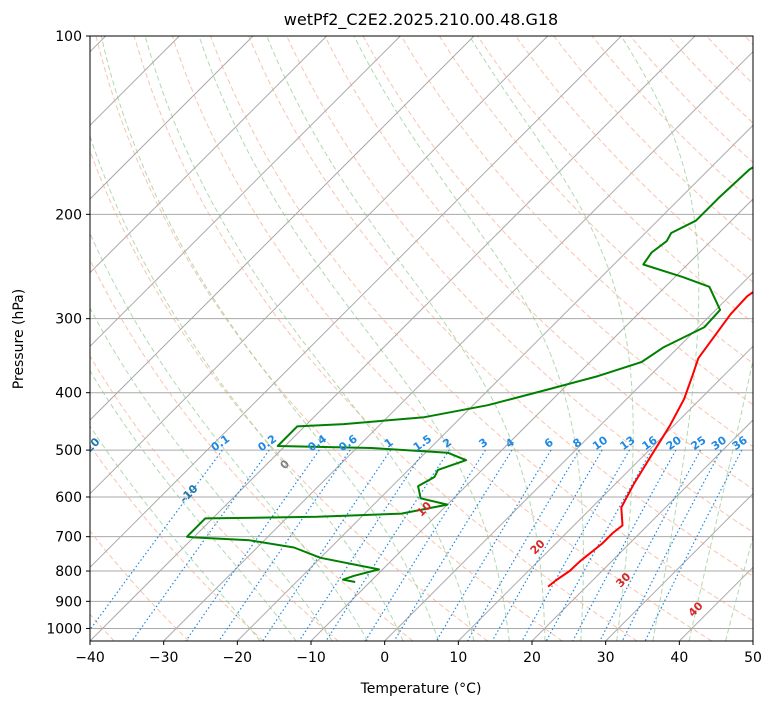 Image resolution: width=775 pixels, height=708 pixels. I want to click on x-tick-label: 30, so click(606, 658).